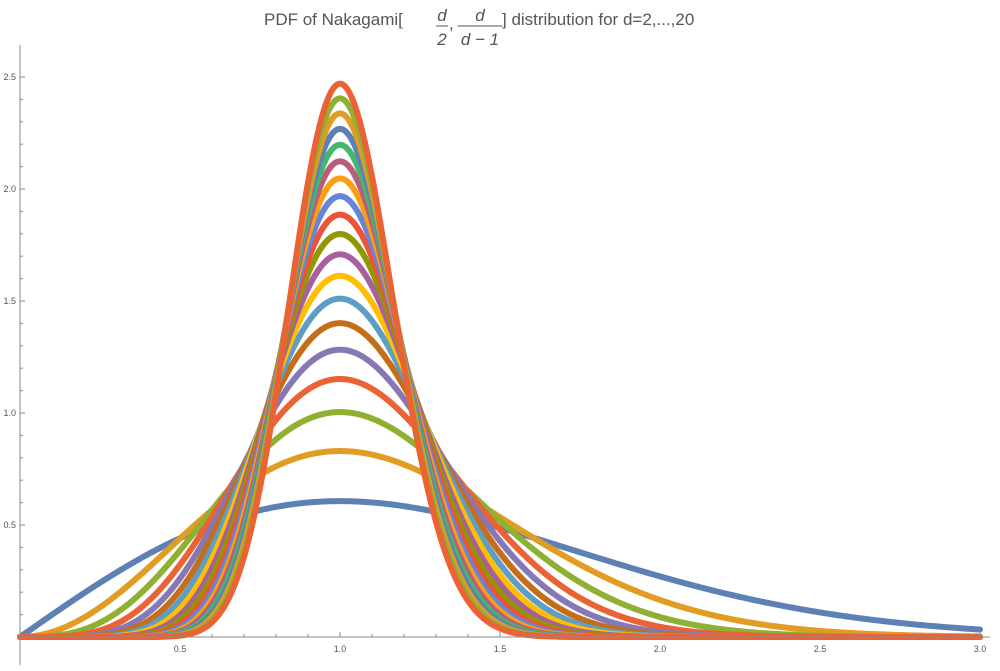  What do you see at coordinates (9, 525) in the screenshot?
I see `y-tick-label: 0.5` at bounding box center [9, 525].